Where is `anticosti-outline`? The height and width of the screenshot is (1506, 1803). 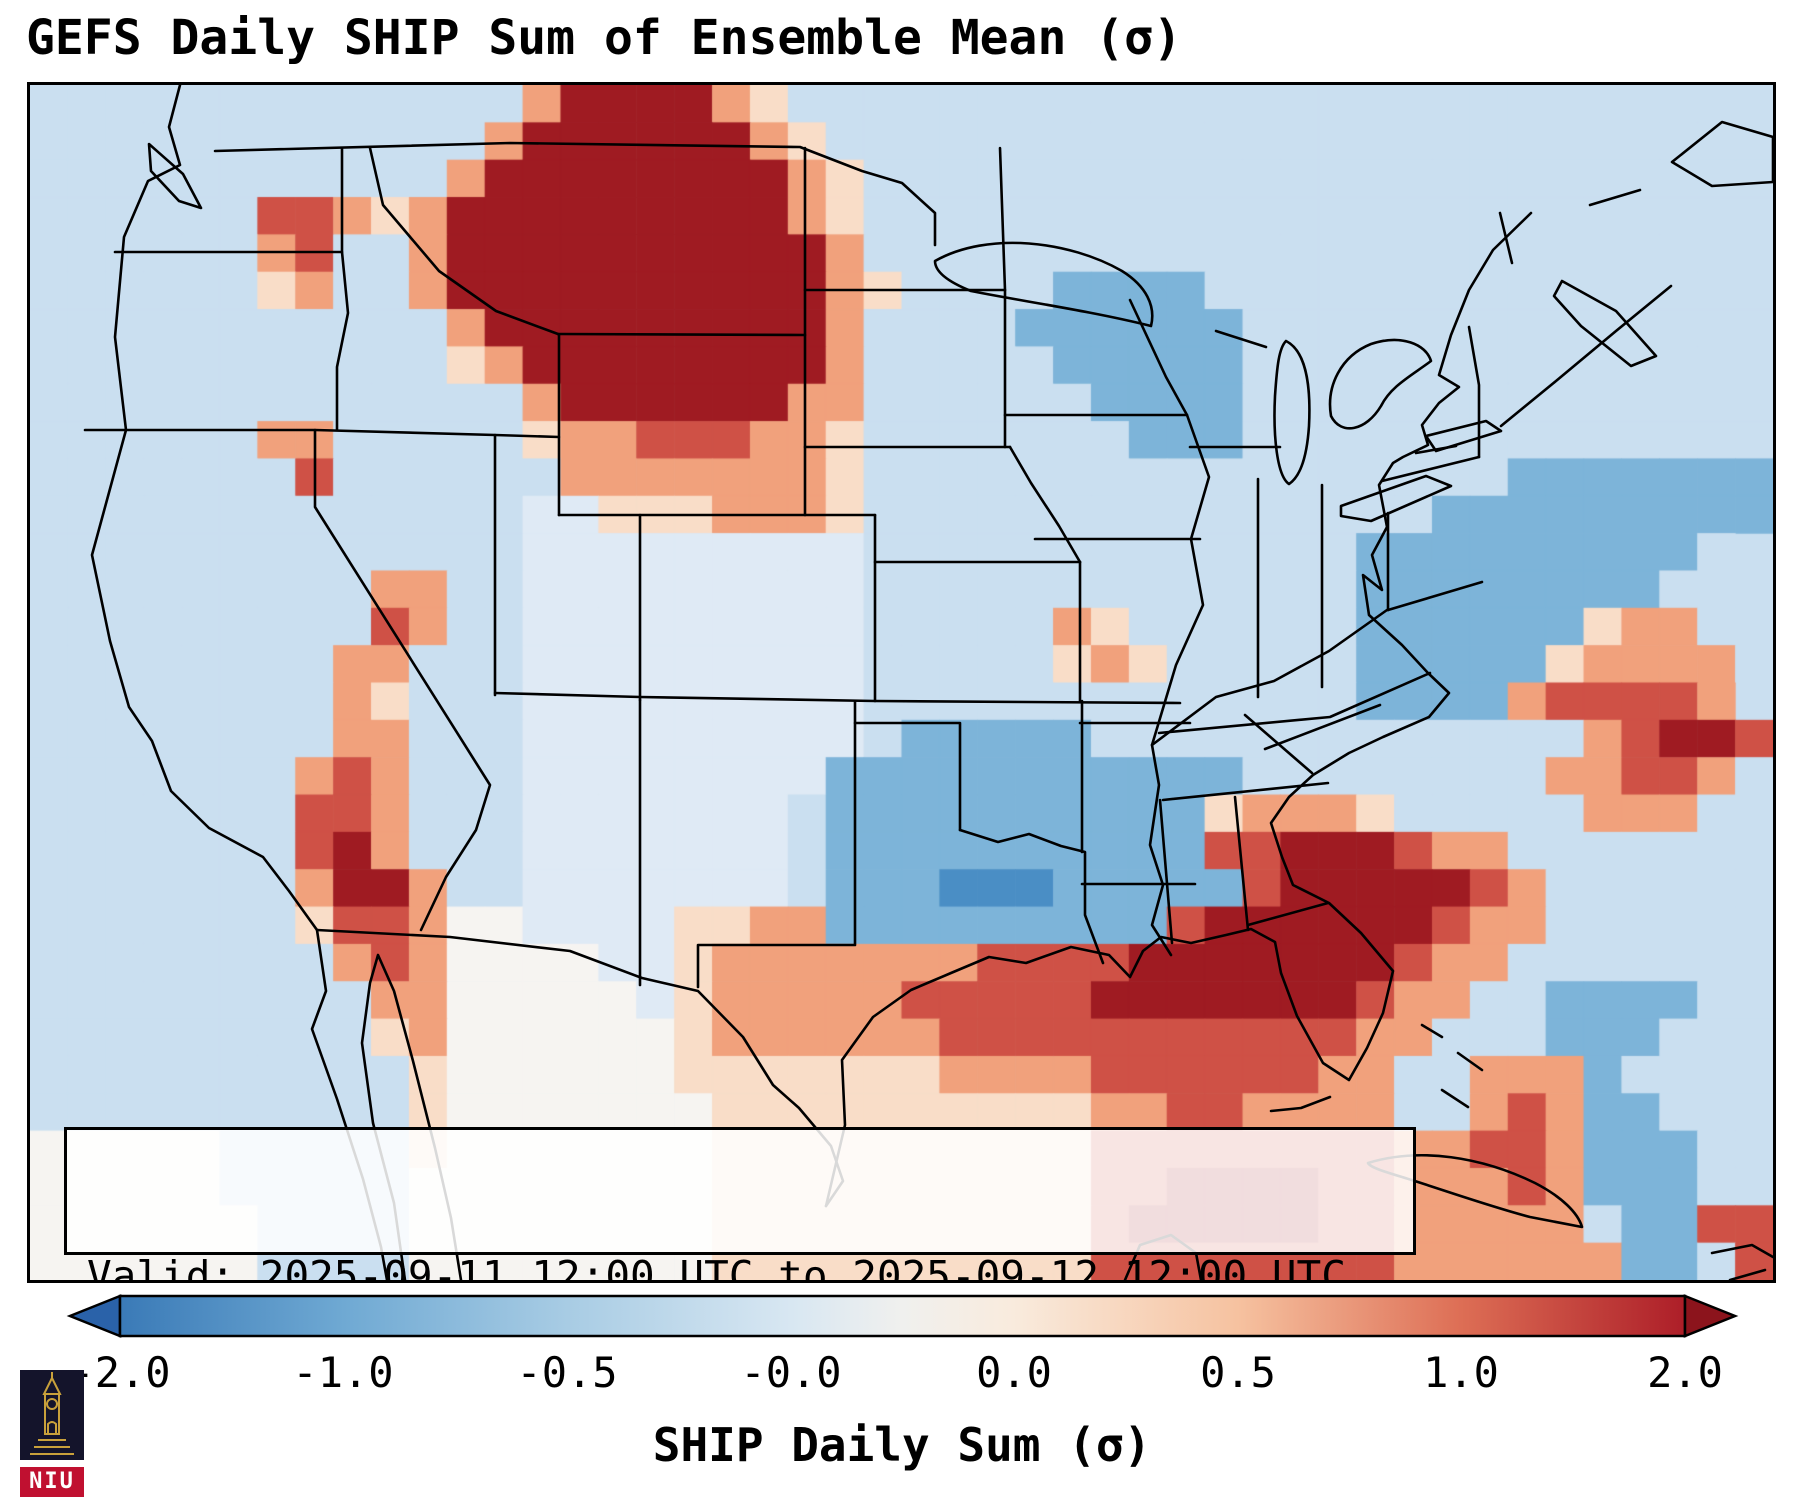
anticosti-outline is located at coordinates (1615, 197).